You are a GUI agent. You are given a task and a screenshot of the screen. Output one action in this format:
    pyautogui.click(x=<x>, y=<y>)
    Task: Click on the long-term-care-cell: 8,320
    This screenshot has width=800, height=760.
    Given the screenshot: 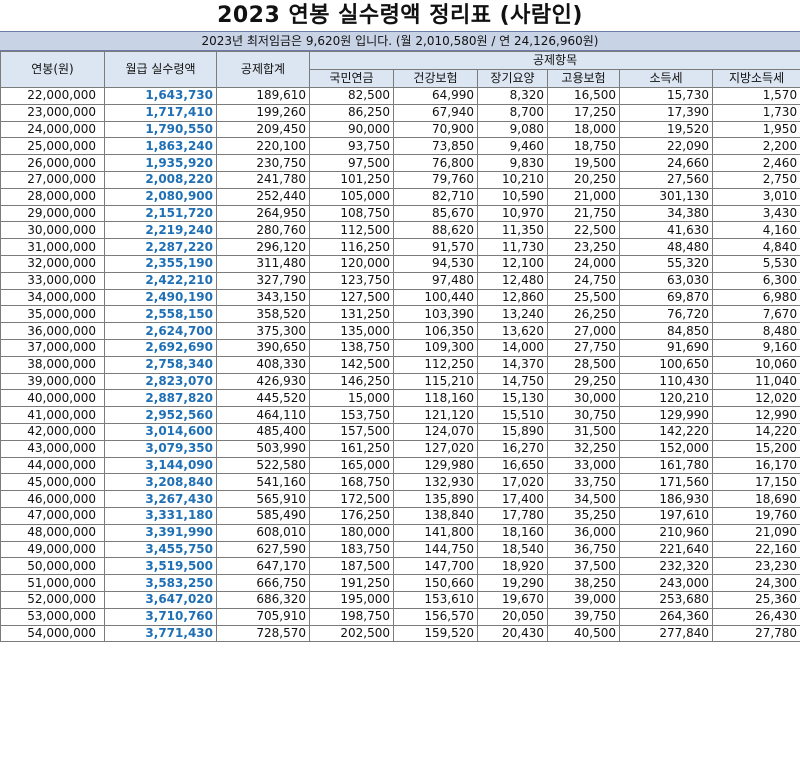 What is the action you would take?
    pyautogui.click(x=512, y=96)
    